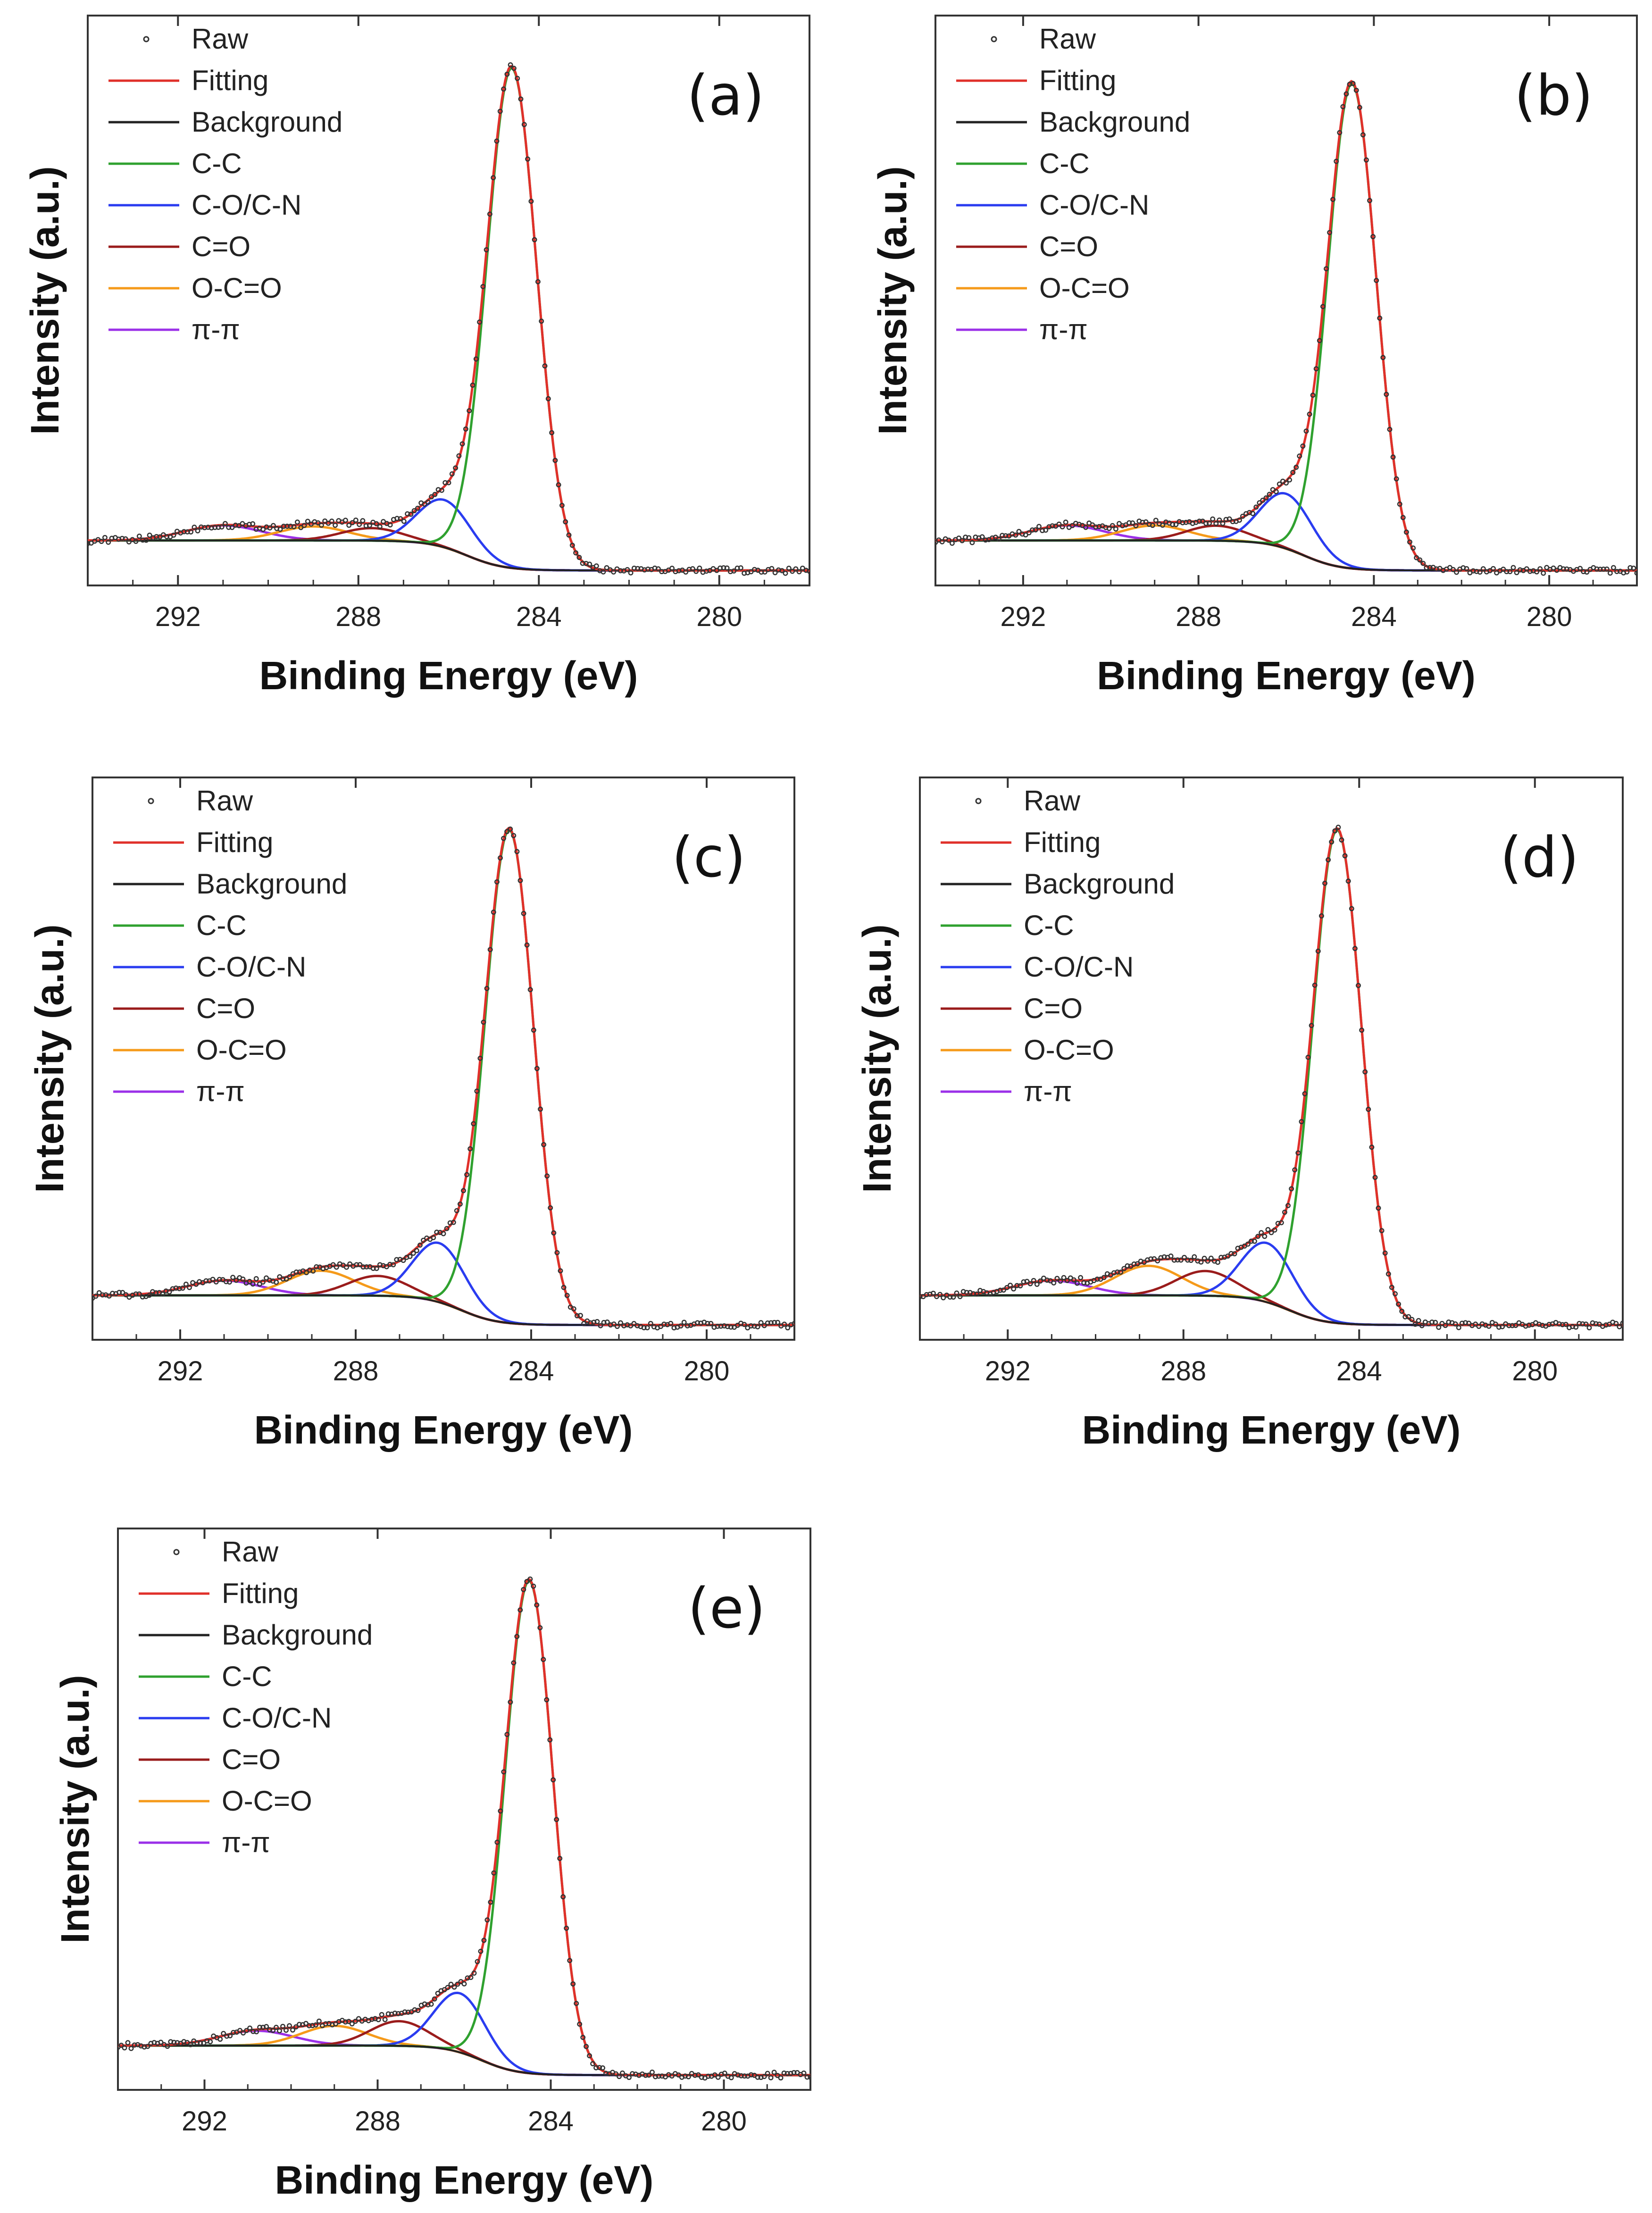 This screenshot has height=2213, width=1652. I want to click on legend-label: O-C=O, so click(1069, 1050).